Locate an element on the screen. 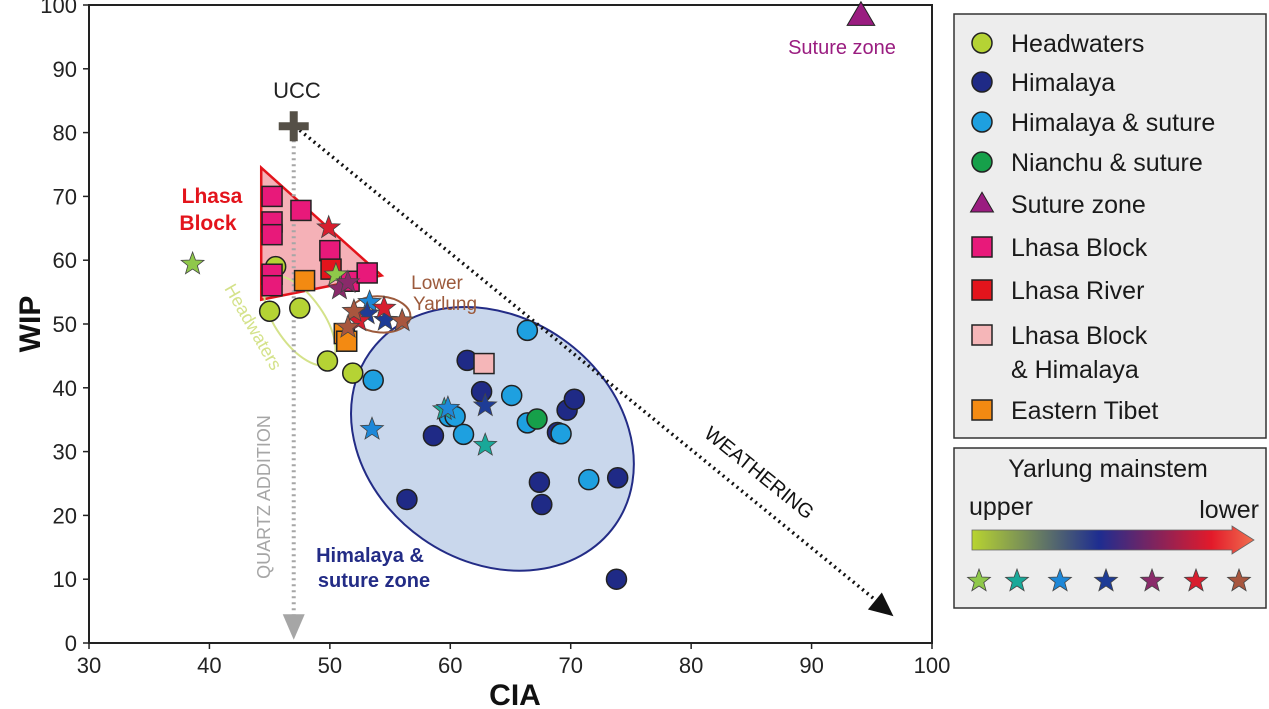 The image size is (1269, 709). legend-label2-lhasa-block-himalaya: & Himalaya is located at coordinates (1075, 370).